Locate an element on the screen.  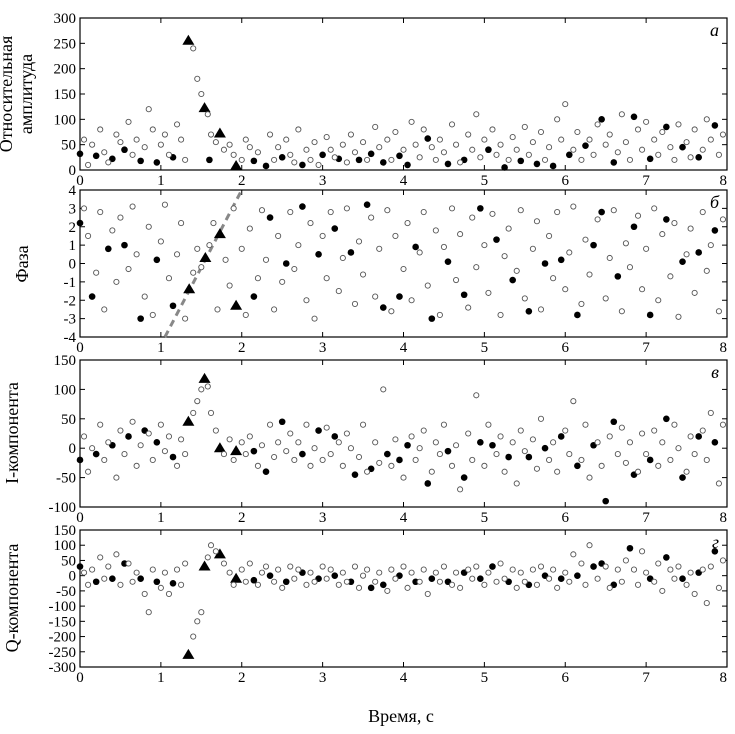
y-axis-title: Фаза is located at coordinates (22, 263).